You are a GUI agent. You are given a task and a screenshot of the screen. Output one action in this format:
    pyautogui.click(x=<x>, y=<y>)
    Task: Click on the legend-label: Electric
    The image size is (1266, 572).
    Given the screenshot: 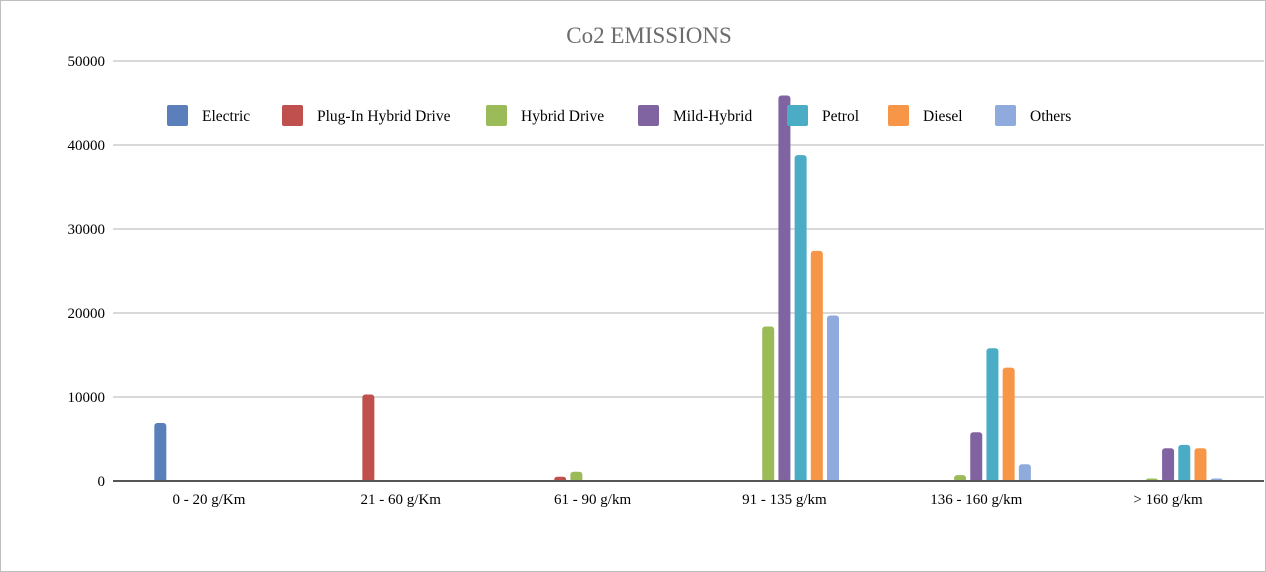 What is the action you would take?
    pyautogui.click(x=226, y=116)
    